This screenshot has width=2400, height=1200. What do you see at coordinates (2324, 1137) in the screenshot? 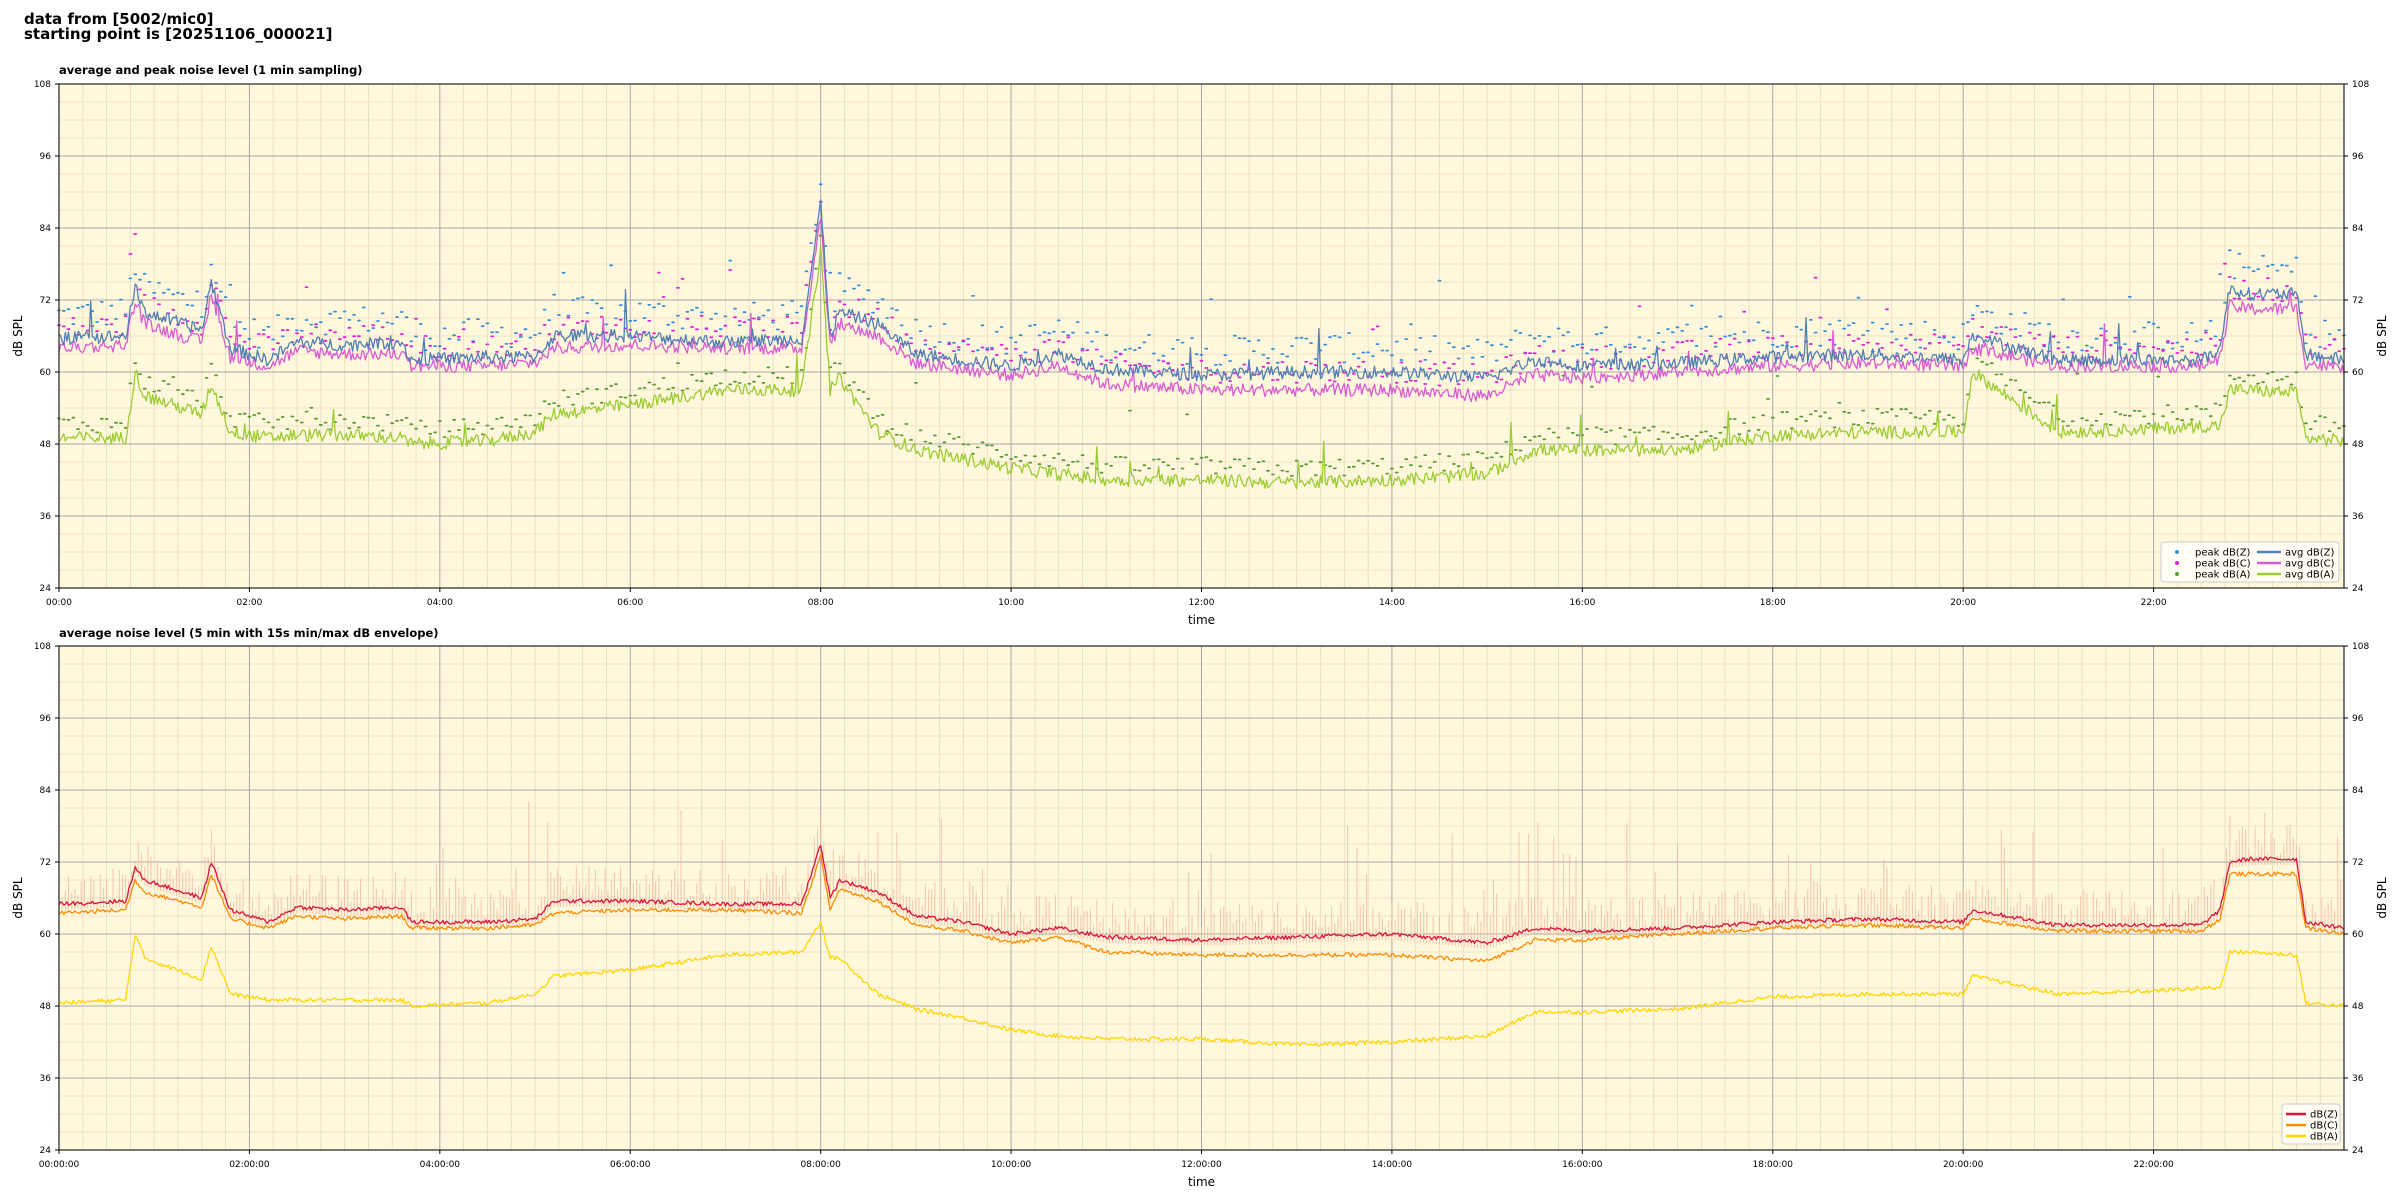
I see `legend-label: dB(A)` at bounding box center [2324, 1137].